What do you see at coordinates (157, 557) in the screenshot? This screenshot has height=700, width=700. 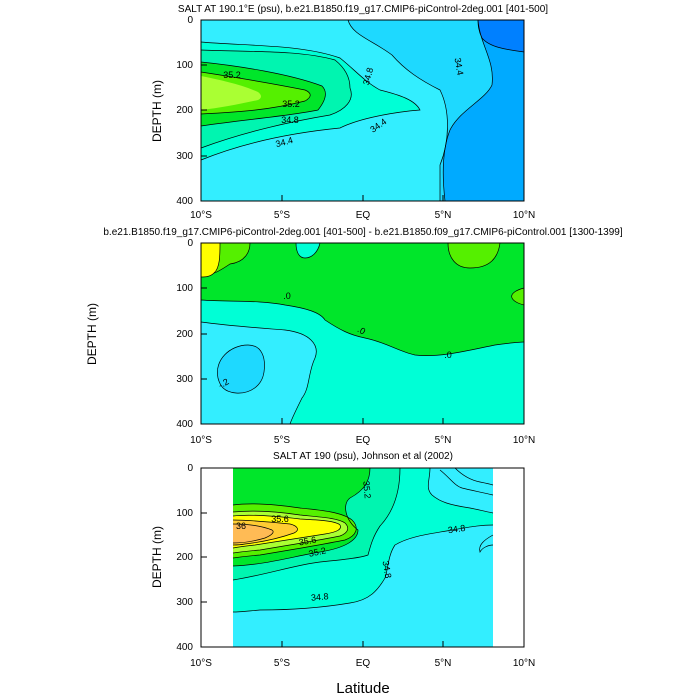 I see `panel-3-ylabel: DEPTH (m)` at bounding box center [157, 557].